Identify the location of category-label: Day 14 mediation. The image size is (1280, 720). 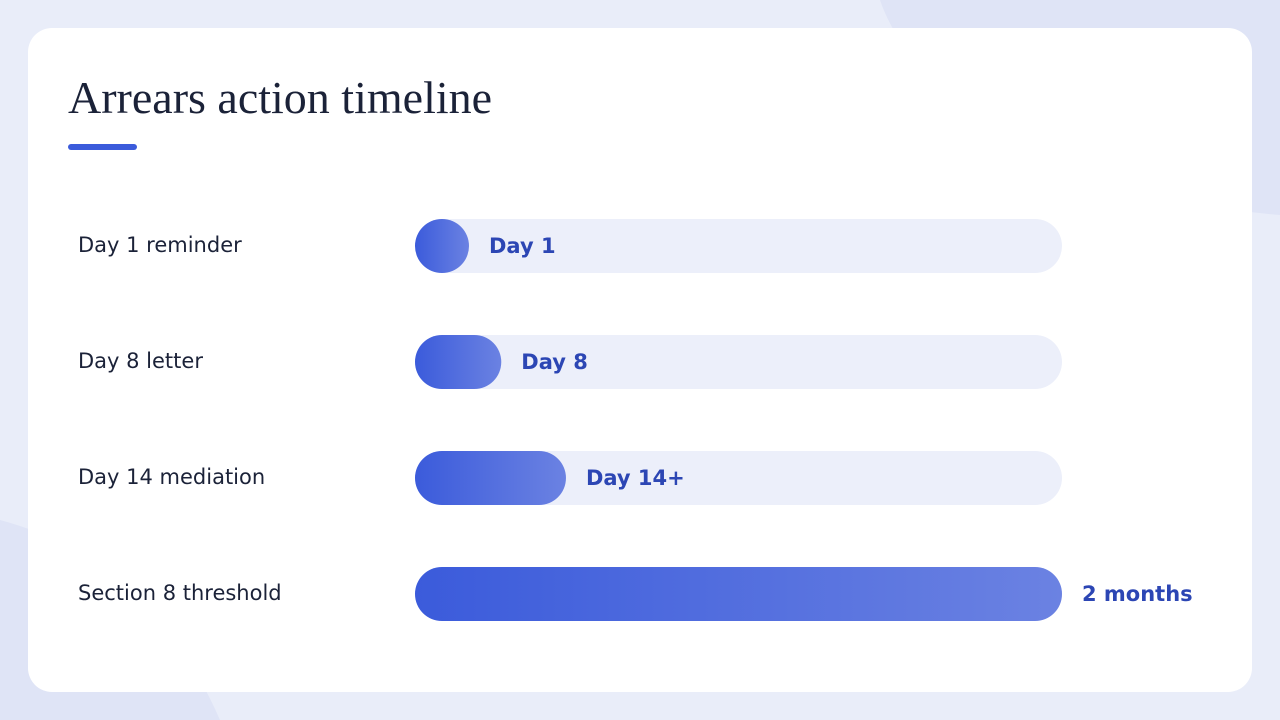
(171, 477).